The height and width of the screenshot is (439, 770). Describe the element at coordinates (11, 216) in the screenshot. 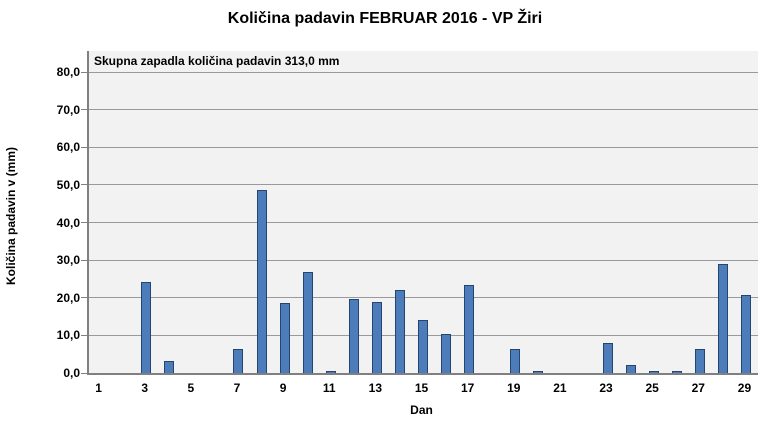

I see `y-axis-title: Količina padavin v (mm)` at that location.